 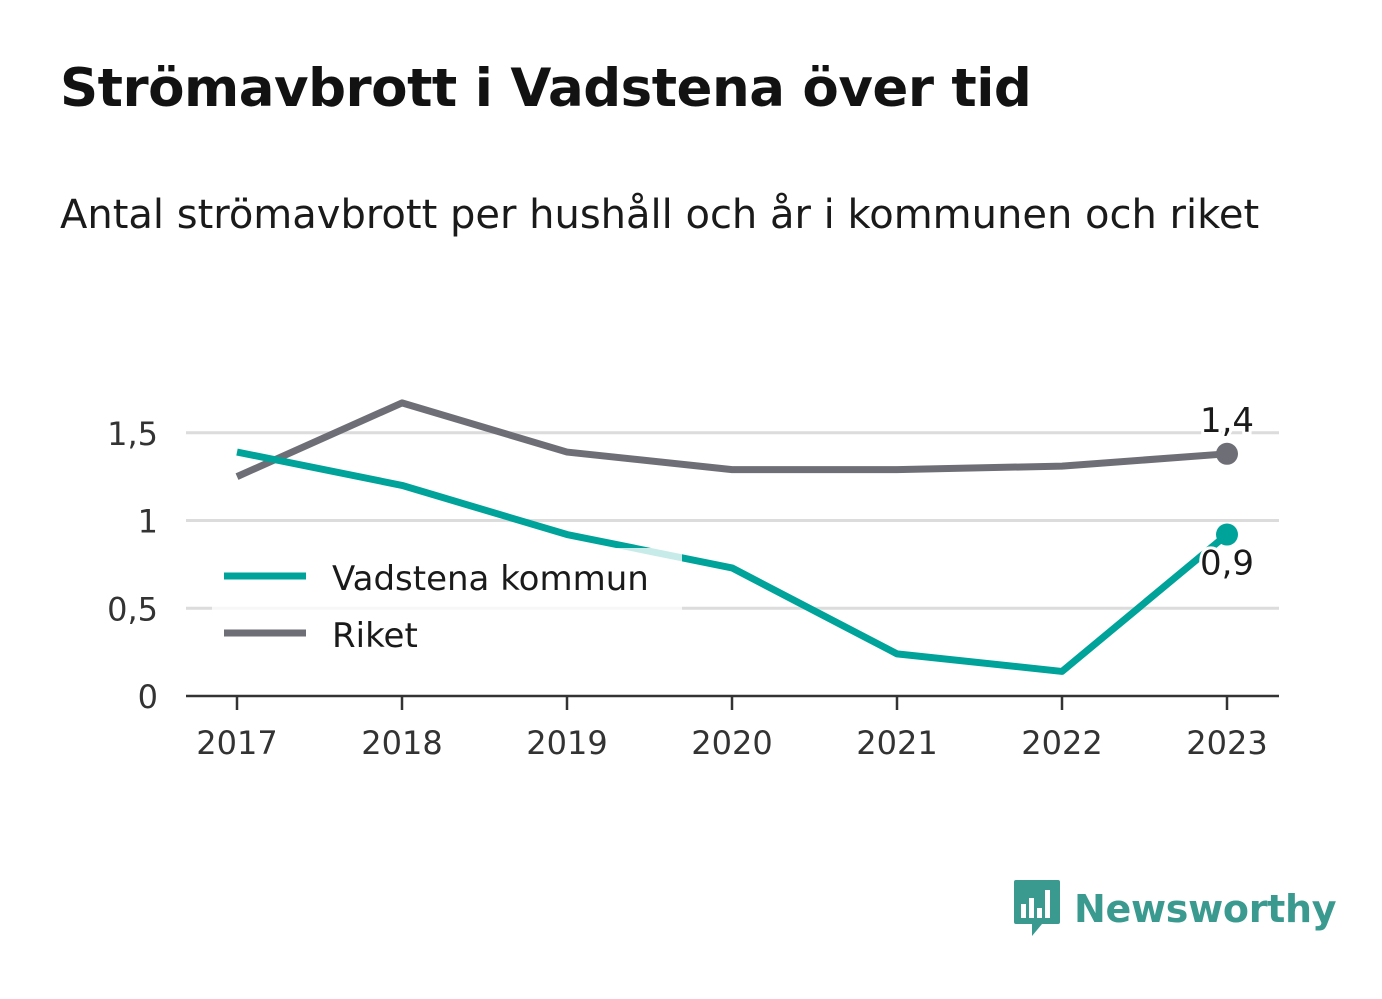 I want to click on series-line-riket, so click(x=731, y=439).